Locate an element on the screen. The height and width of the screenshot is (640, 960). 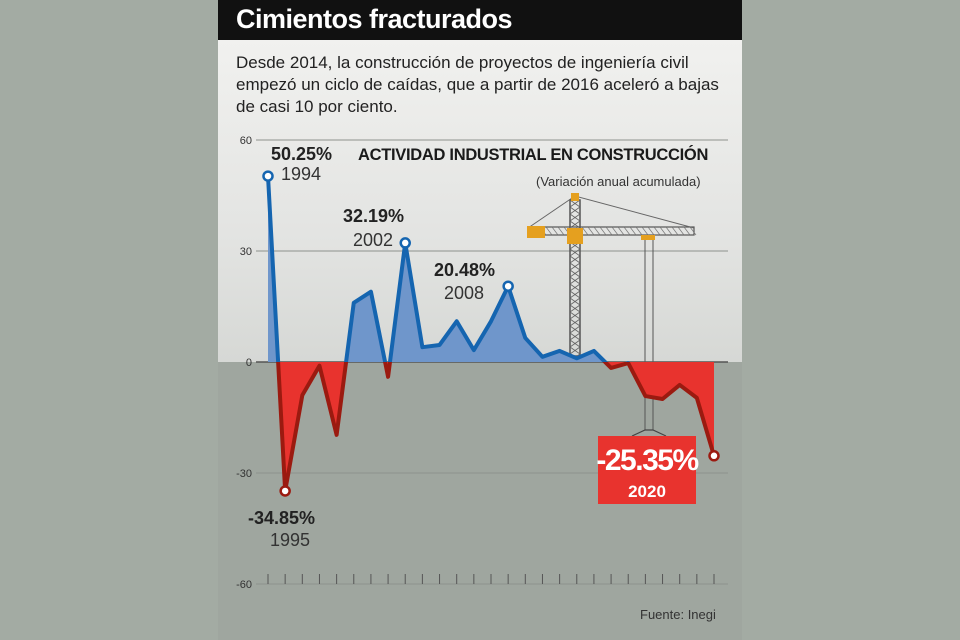
negative-line is located at coordinates (496, 427).